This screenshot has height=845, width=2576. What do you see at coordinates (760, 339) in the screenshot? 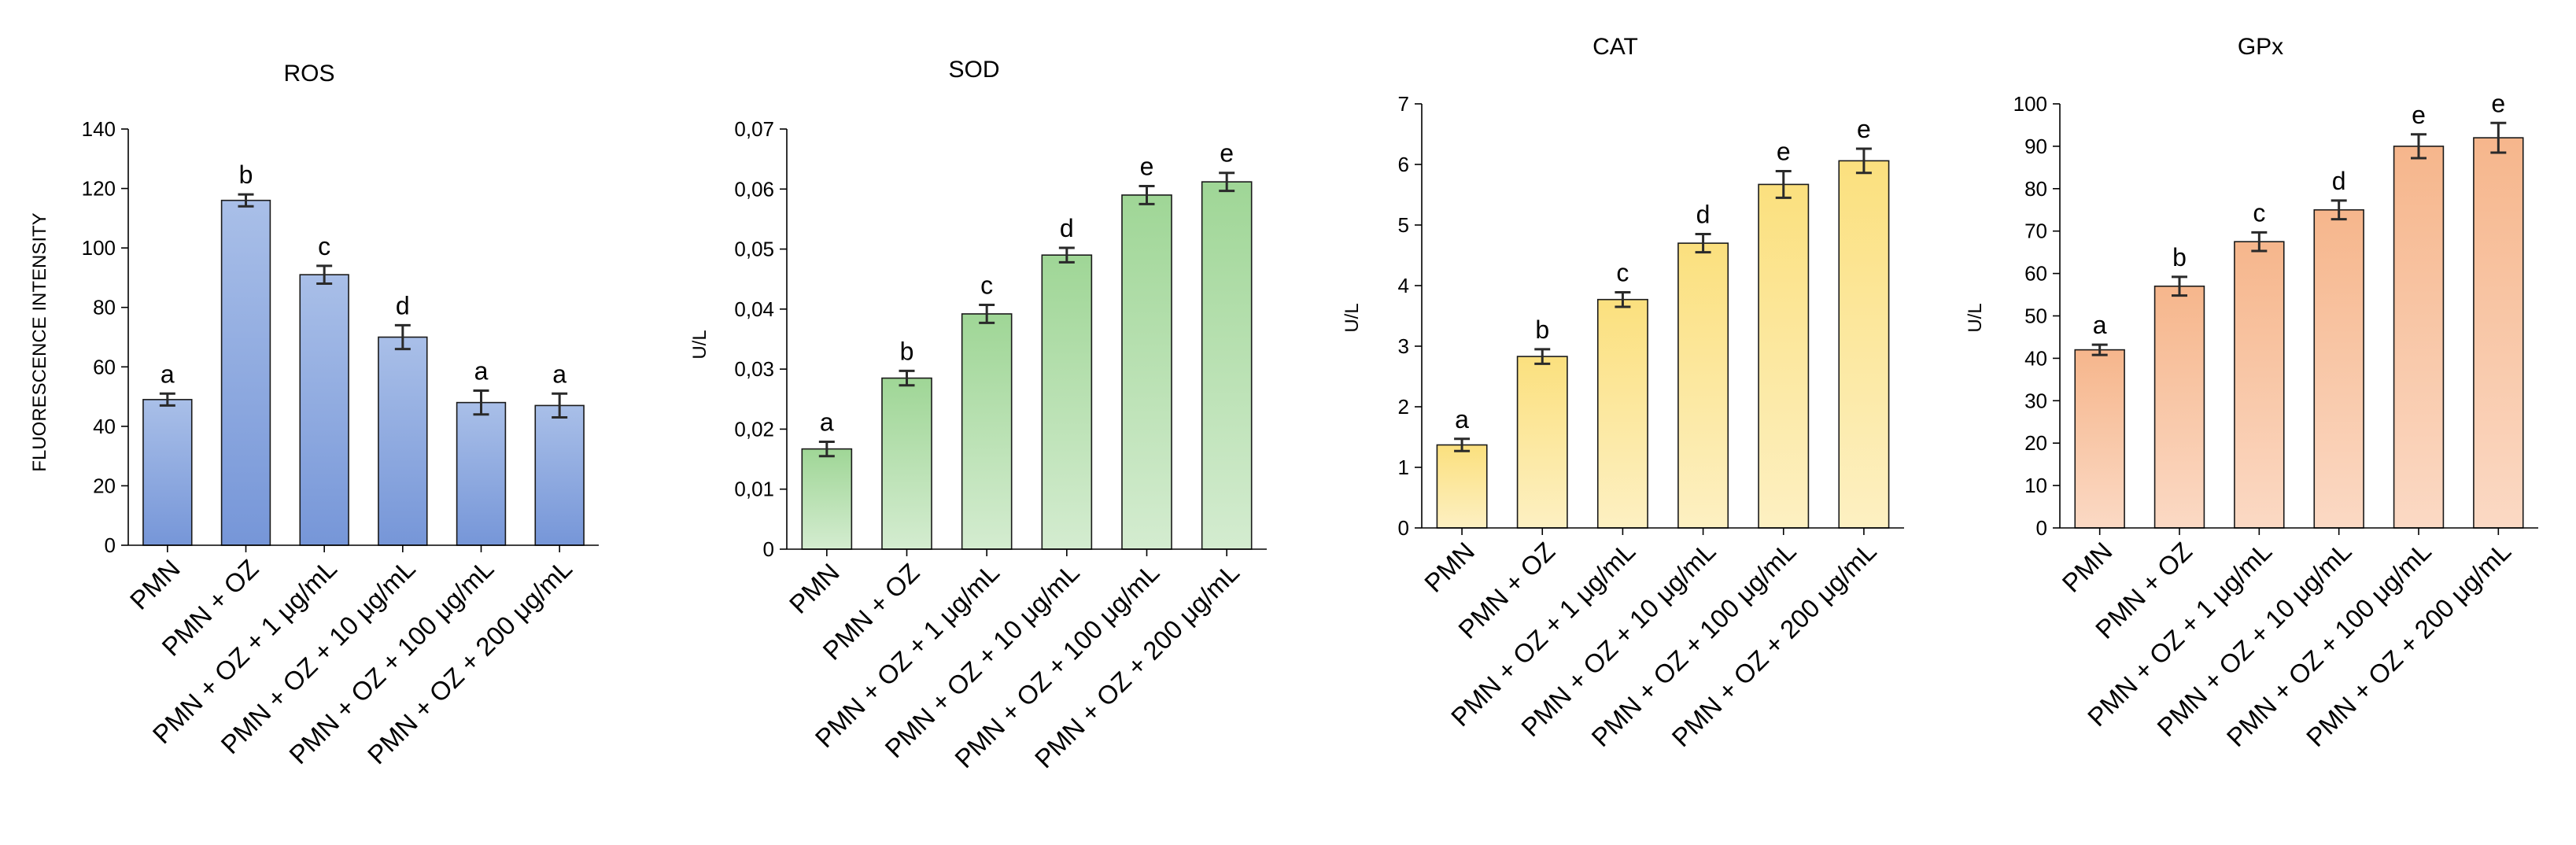
I see `y-ticks: 0 0,01 0,02 0,03 0,04 0,05 0,06 0,07` at bounding box center [760, 339].